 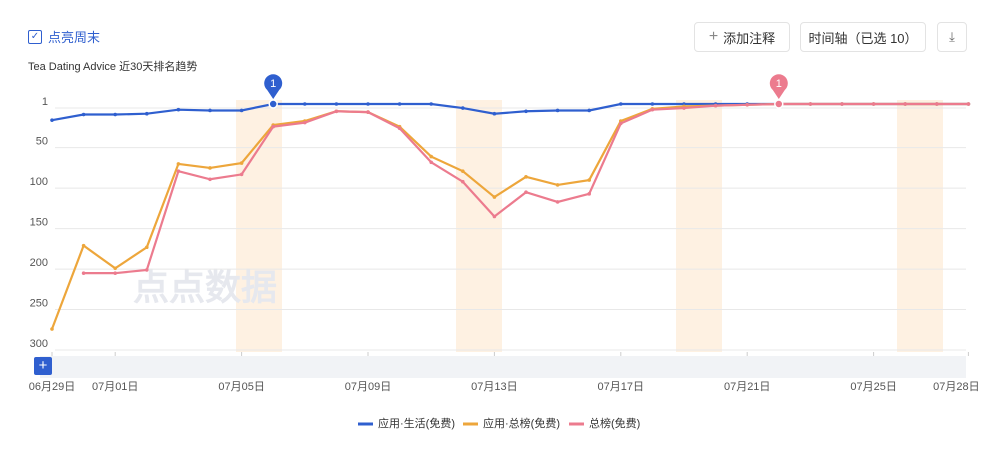 I want to click on handle-plus: +, so click(x=43, y=365).